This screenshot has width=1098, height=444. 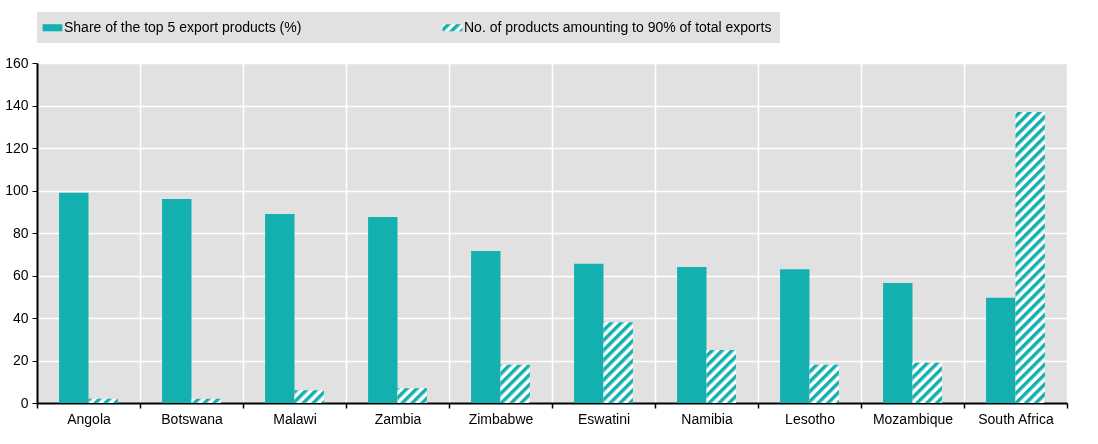 I want to click on x-tick-label: Lesotho, so click(x=810, y=418).